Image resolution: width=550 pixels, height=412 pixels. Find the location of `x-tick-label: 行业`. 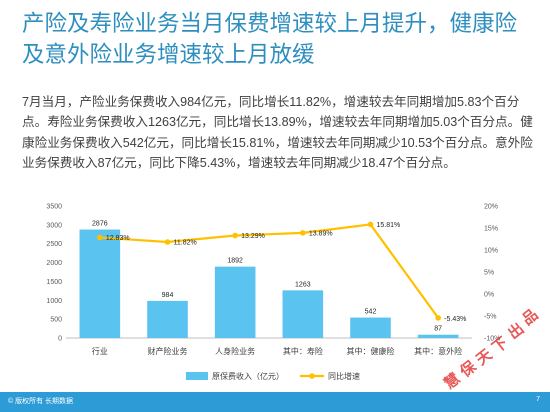

x-tick-label: 行业 is located at coordinates (100, 351).